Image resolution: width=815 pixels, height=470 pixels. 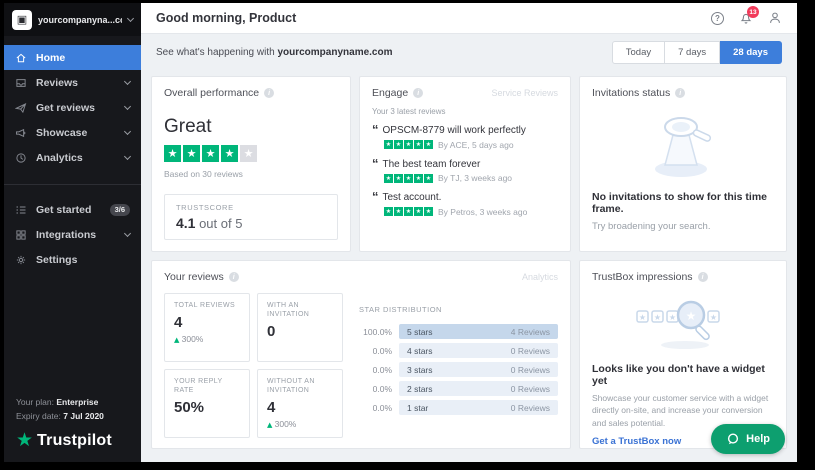 I want to click on card-title-text: Invitations status, so click(x=631, y=93).